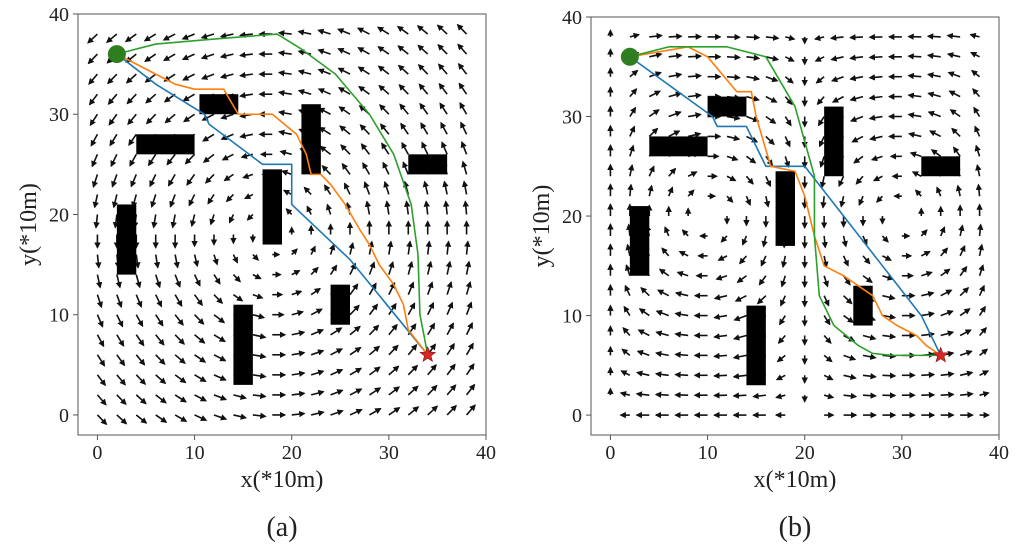 The image size is (1026, 557). What do you see at coordinates (795, 527) in the screenshot?
I see `panel-caption: (b)` at bounding box center [795, 527].